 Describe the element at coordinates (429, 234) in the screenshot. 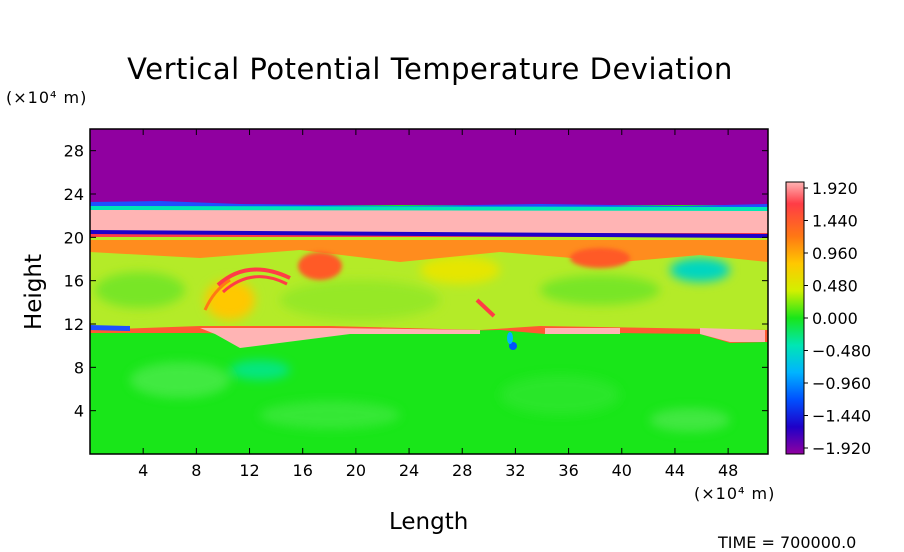

I see `region-cold-band` at that location.